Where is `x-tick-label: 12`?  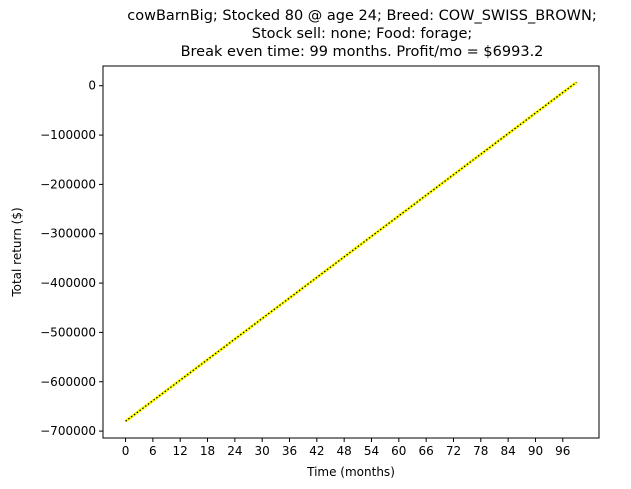 x-tick-label: 12 is located at coordinates (180, 451).